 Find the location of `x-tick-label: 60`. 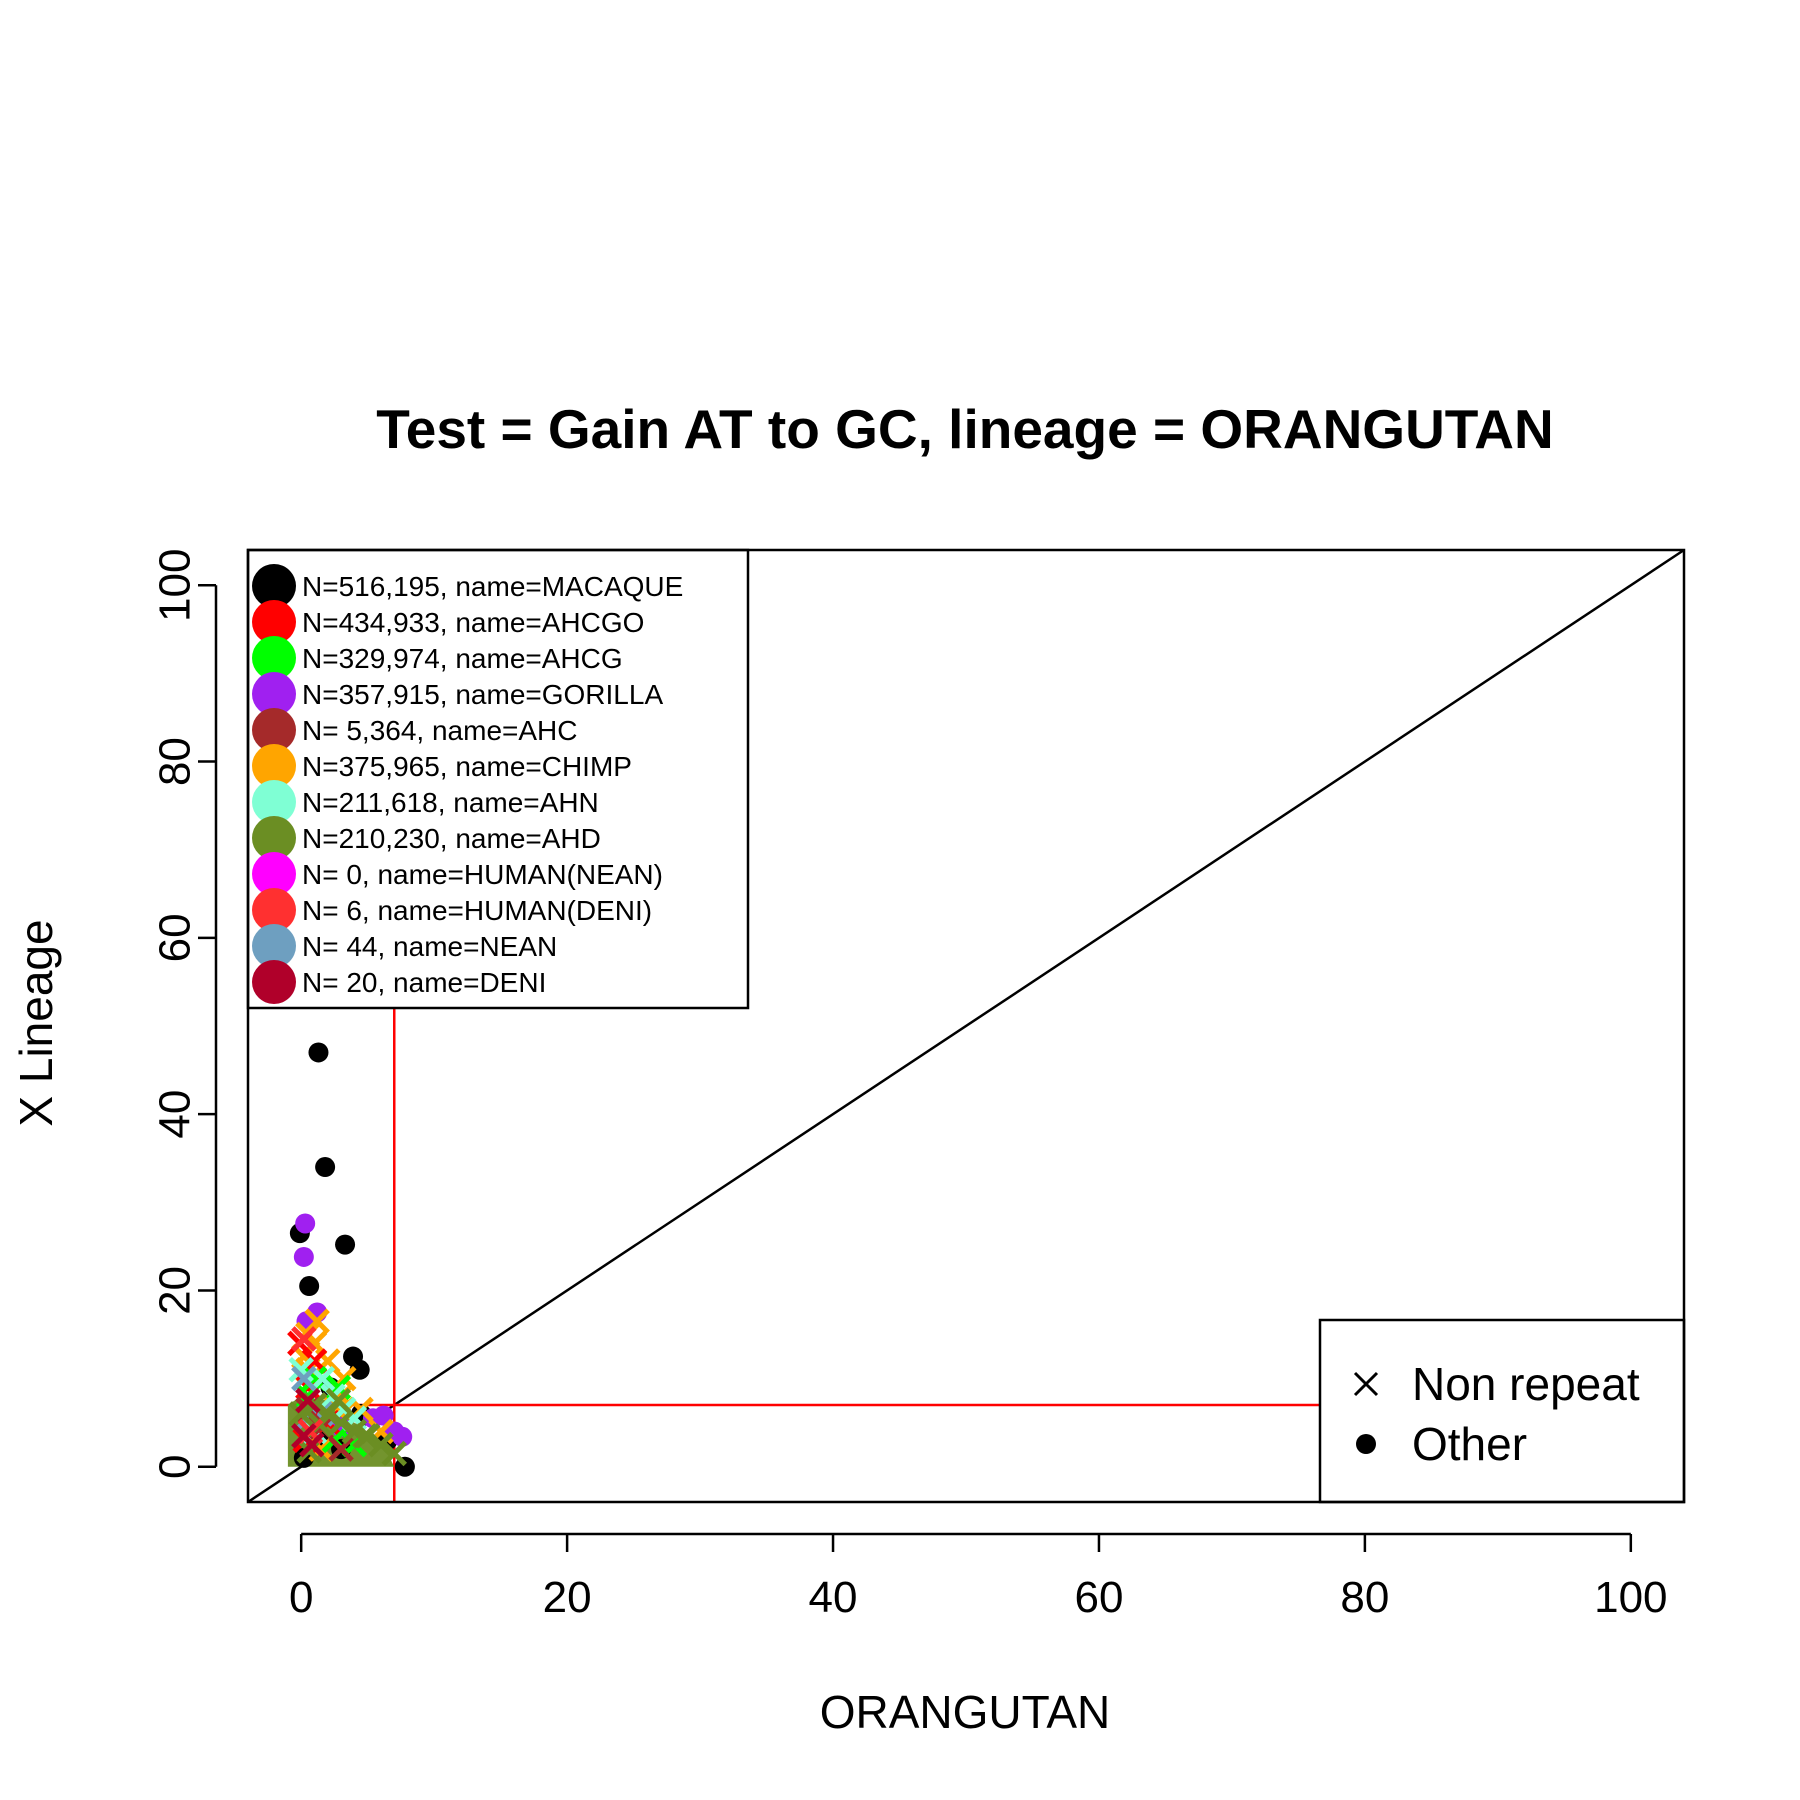

x-tick-label: 60 is located at coordinates (1098, 1597).